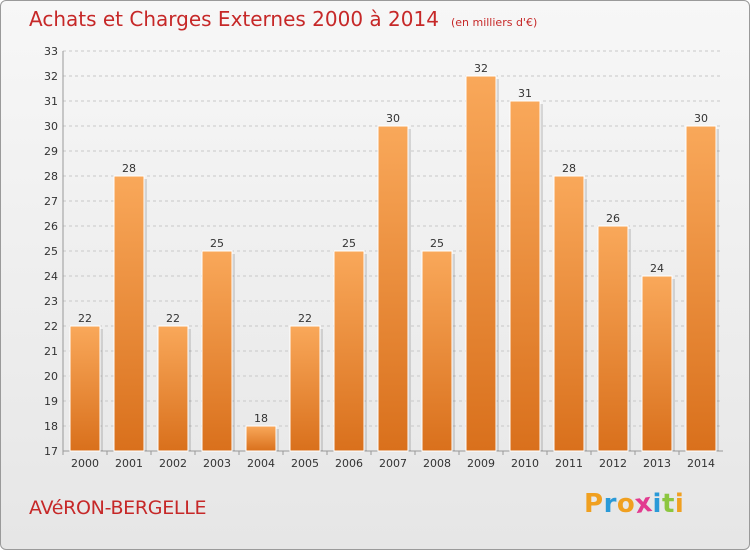 Image resolution: width=750 pixels, height=550 pixels. Describe the element at coordinates (51, 126) in the screenshot. I see `y-tick-label: 30` at that location.